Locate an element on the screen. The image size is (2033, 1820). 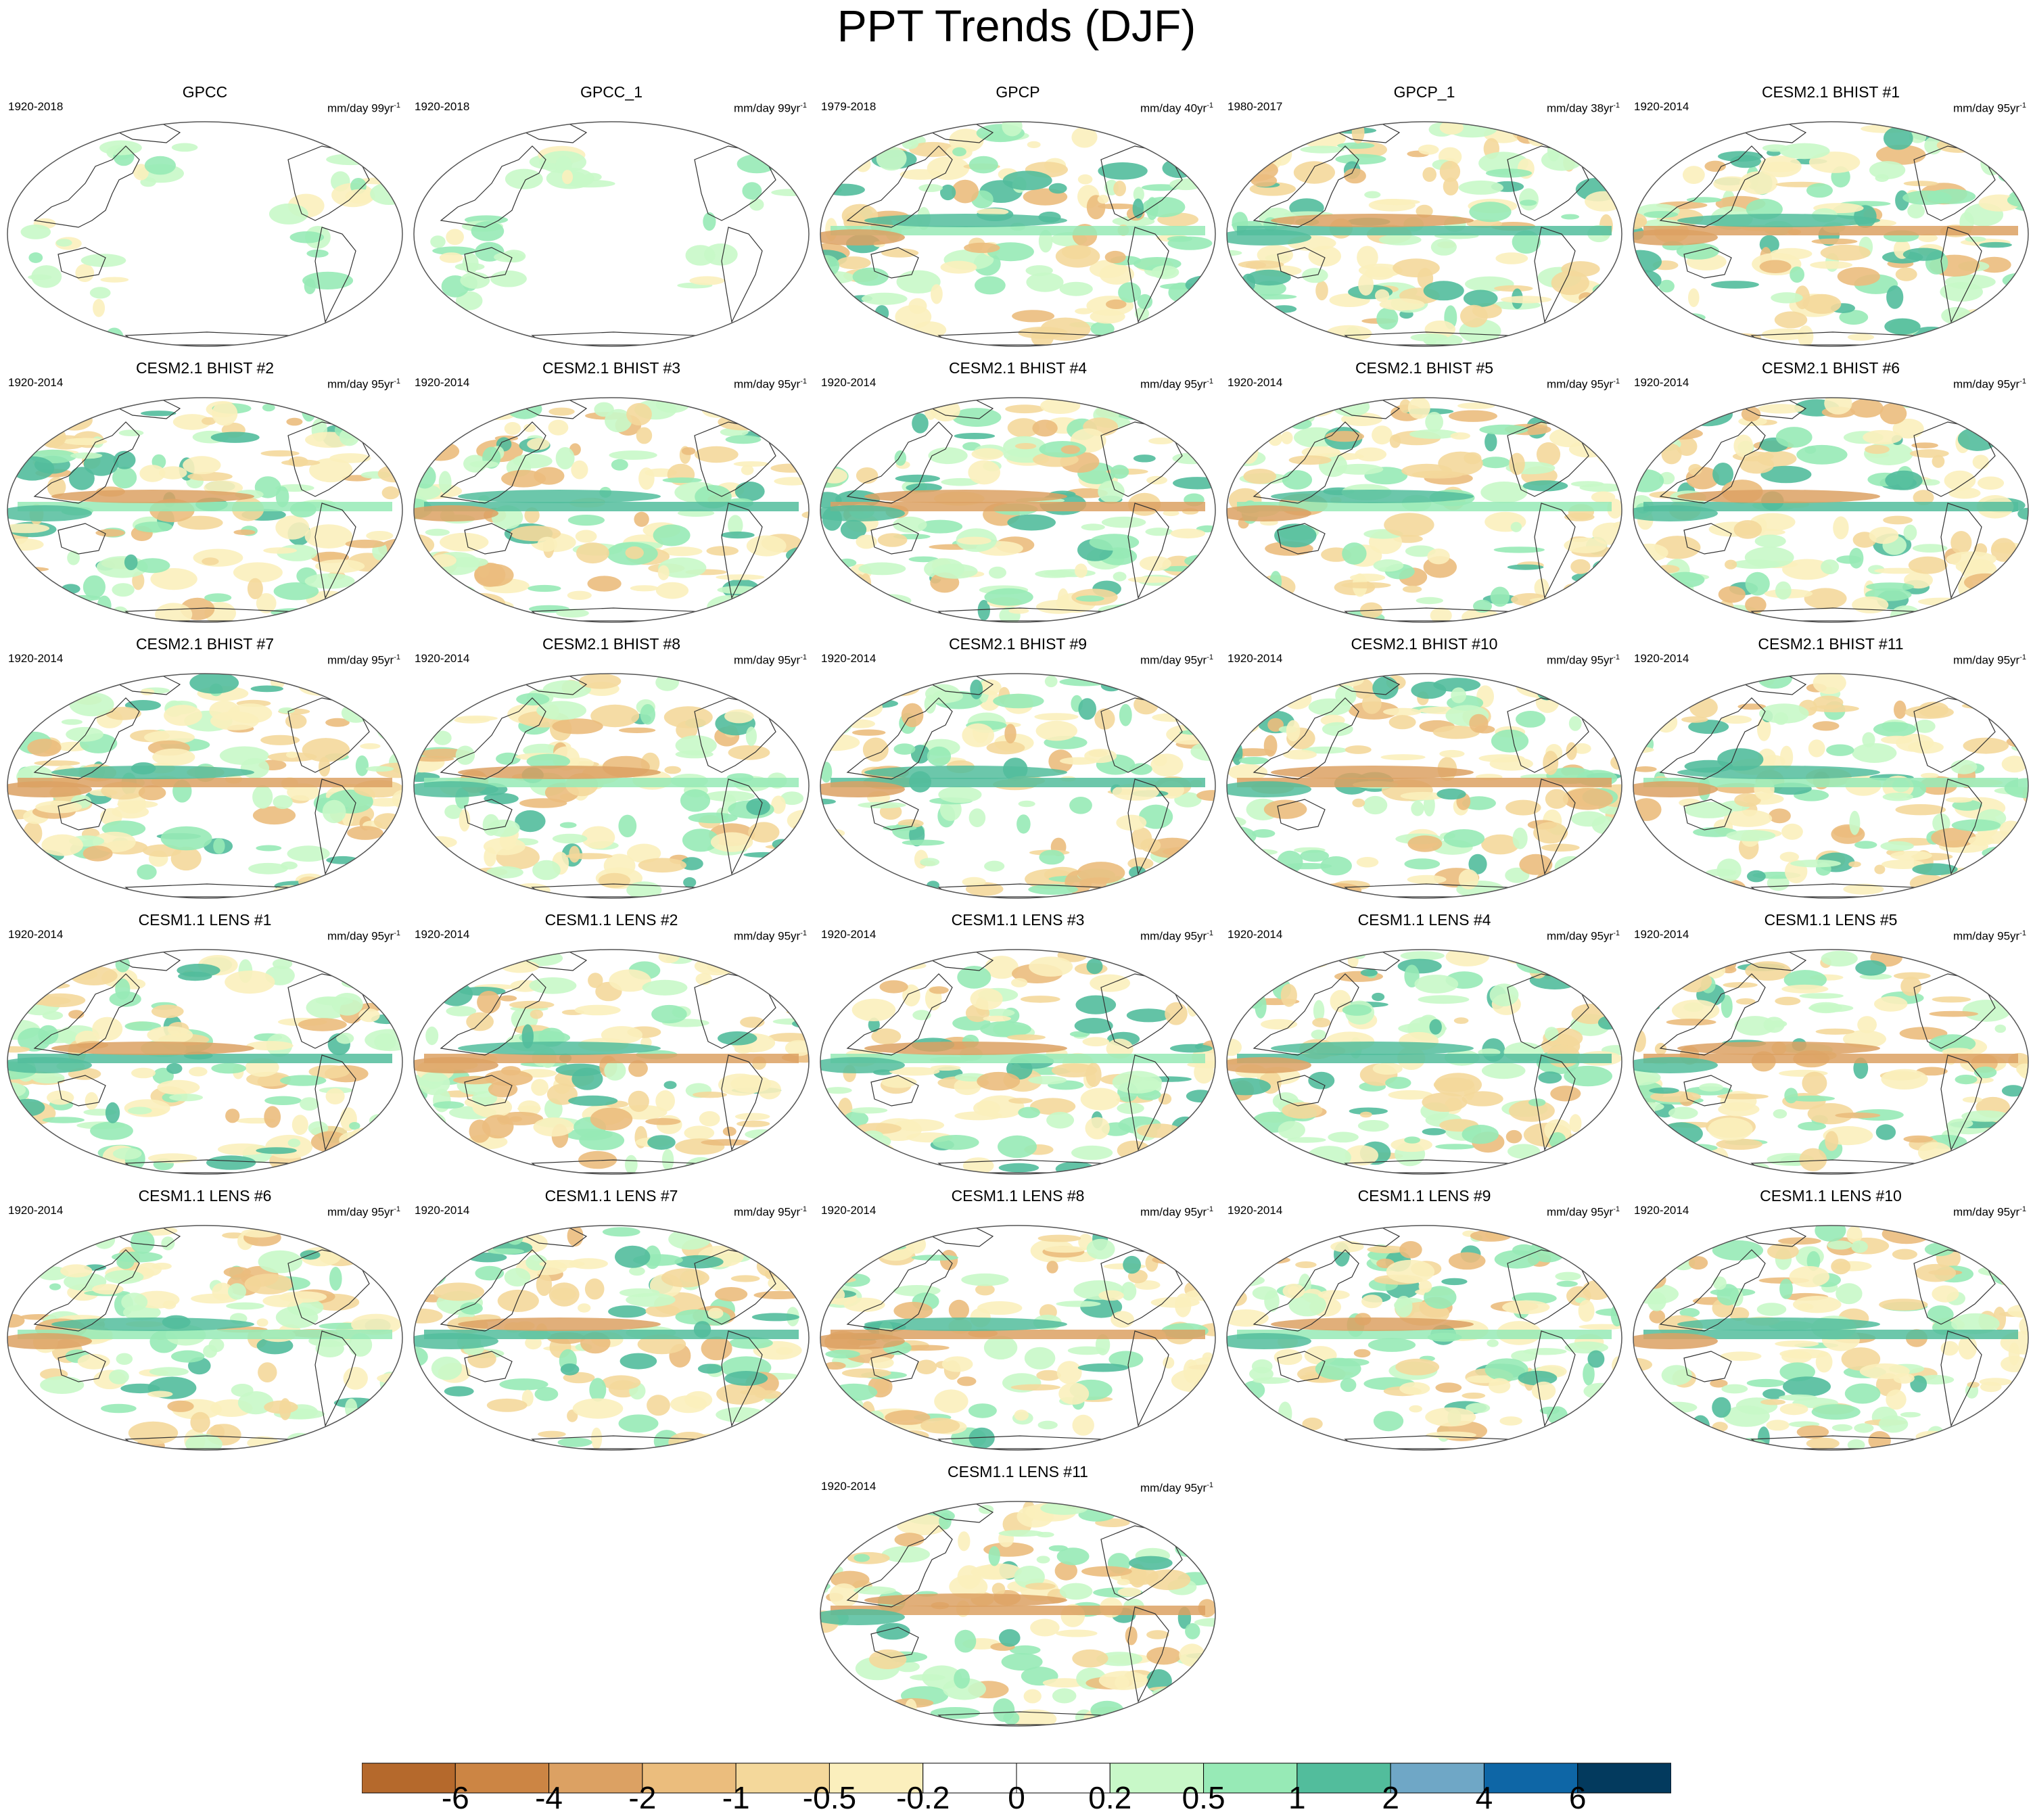
trend-field is located at coordinates (1018, 1338).